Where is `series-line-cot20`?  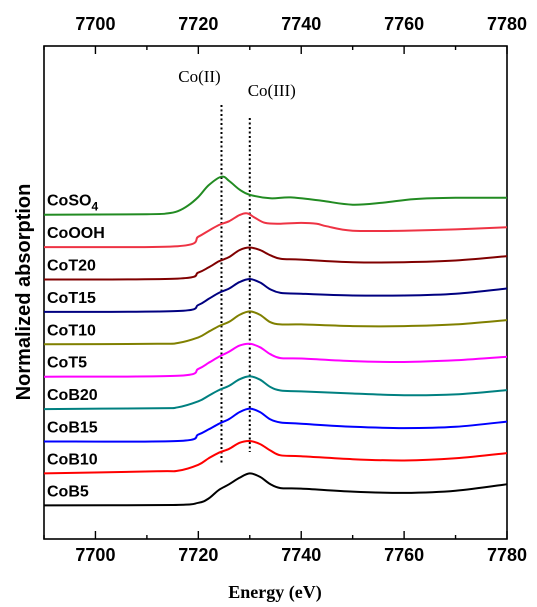
series-line-cot20 is located at coordinates (275, 263).